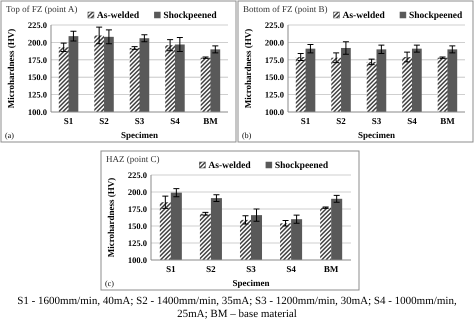  I want to click on text: (a), so click(9, 135).